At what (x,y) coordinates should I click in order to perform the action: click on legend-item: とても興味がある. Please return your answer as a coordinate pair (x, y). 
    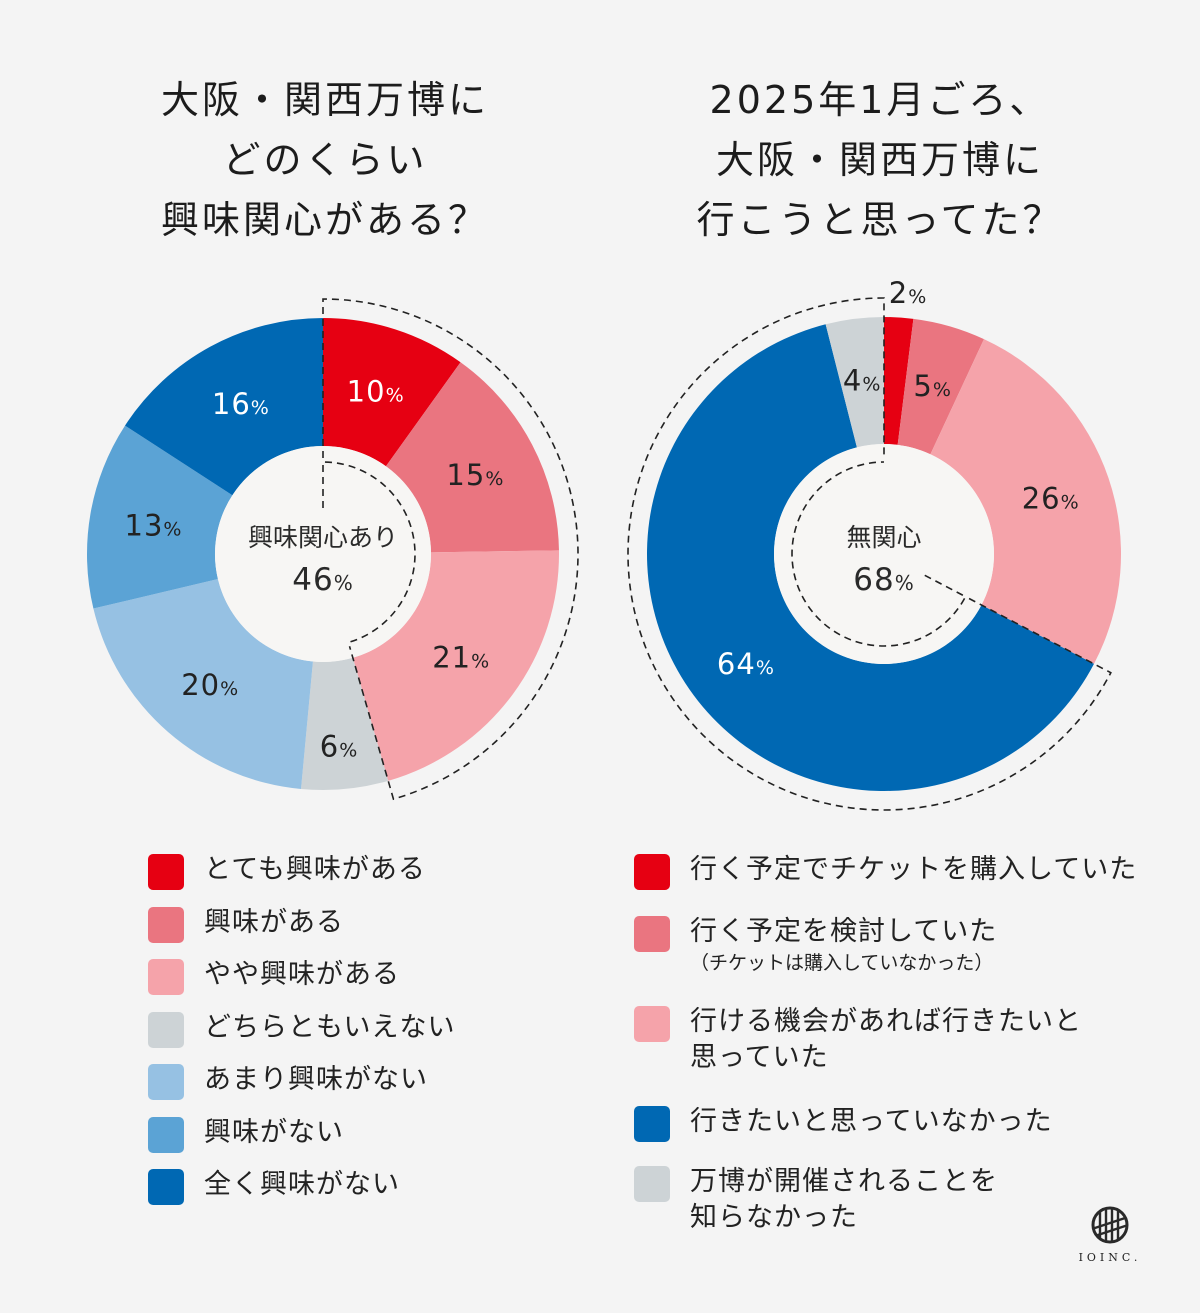
    Looking at the image, I should click on (363, 878).